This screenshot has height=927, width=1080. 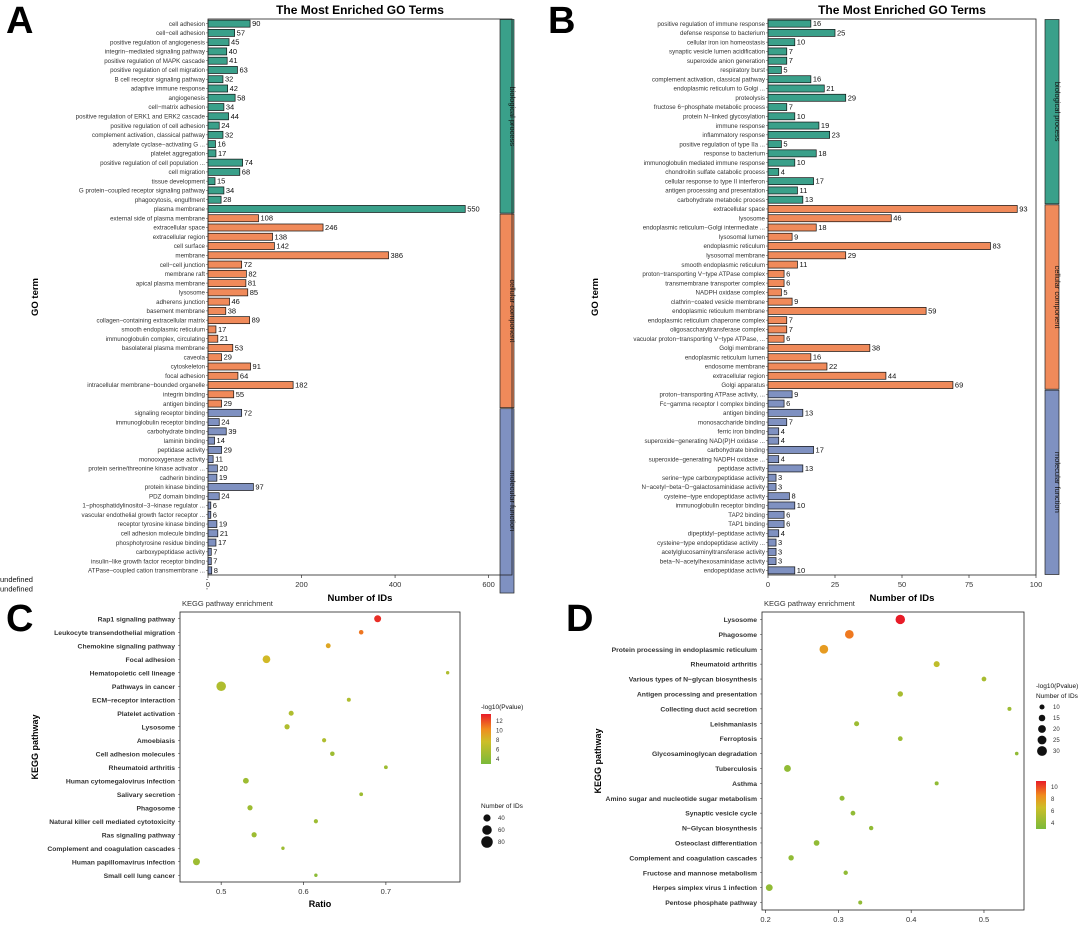 What do you see at coordinates (246, 171) in the screenshot?
I see `chart-a-bar-label: 68` at bounding box center [246, 171].